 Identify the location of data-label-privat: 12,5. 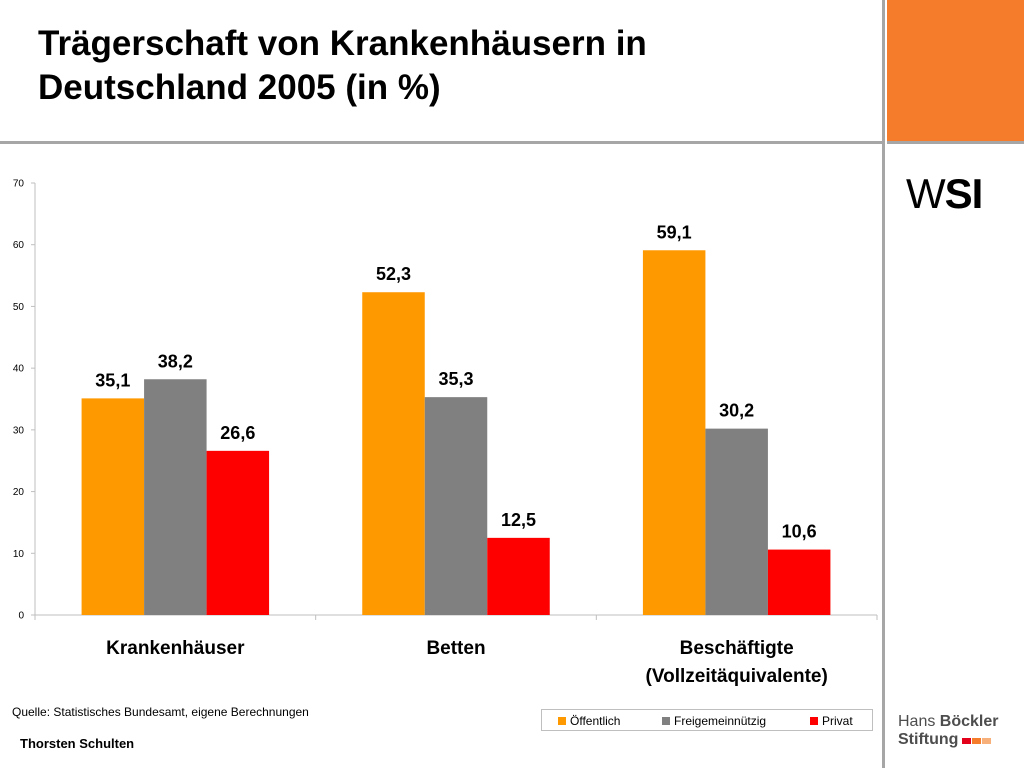
(518, 520).